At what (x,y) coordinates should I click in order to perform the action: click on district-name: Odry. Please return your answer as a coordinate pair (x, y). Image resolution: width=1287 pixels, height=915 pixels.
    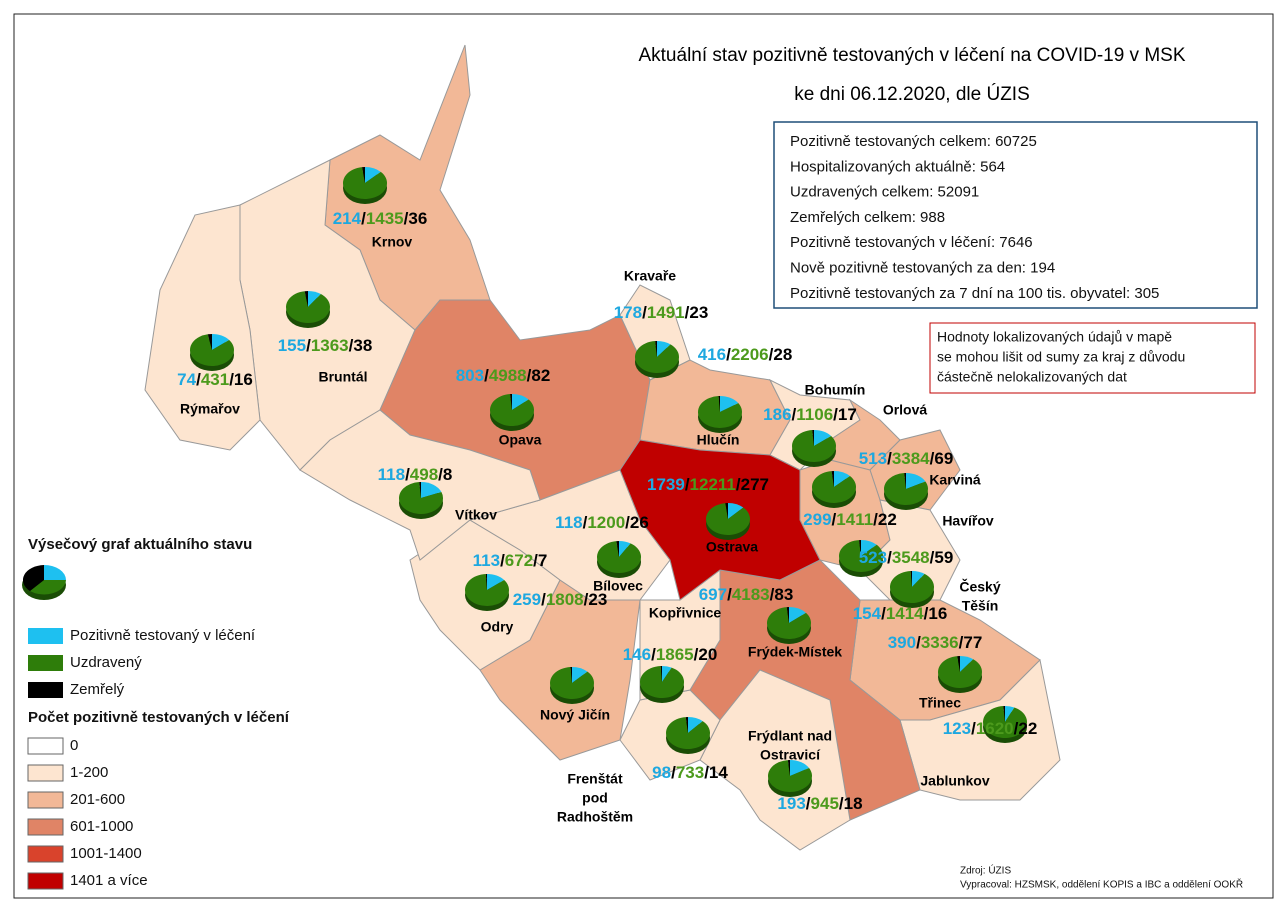
    Looking at the image, I should click on (497, 627).